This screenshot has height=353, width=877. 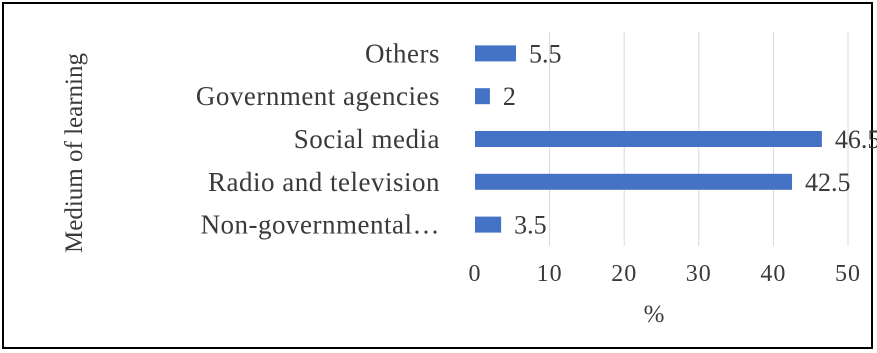 I want to click on data-label: 2, so click(x=509, y=96).